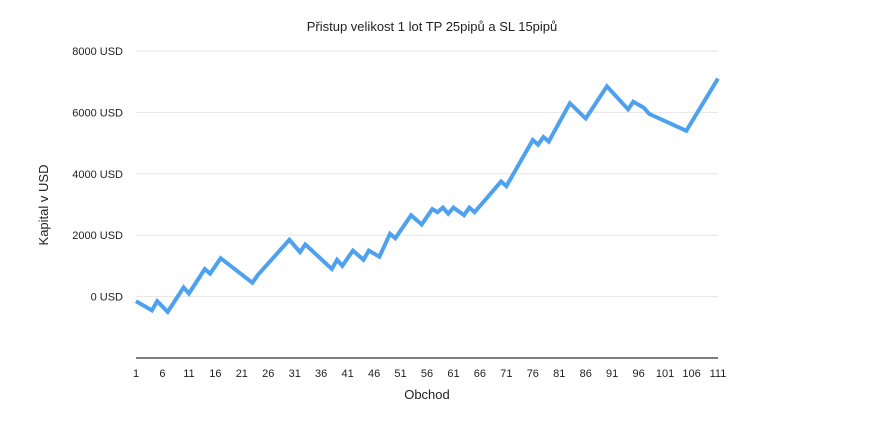  Describe the element at coordinates (559, 374) in the screenshot. I see `x-tick-label: 81` at that location.